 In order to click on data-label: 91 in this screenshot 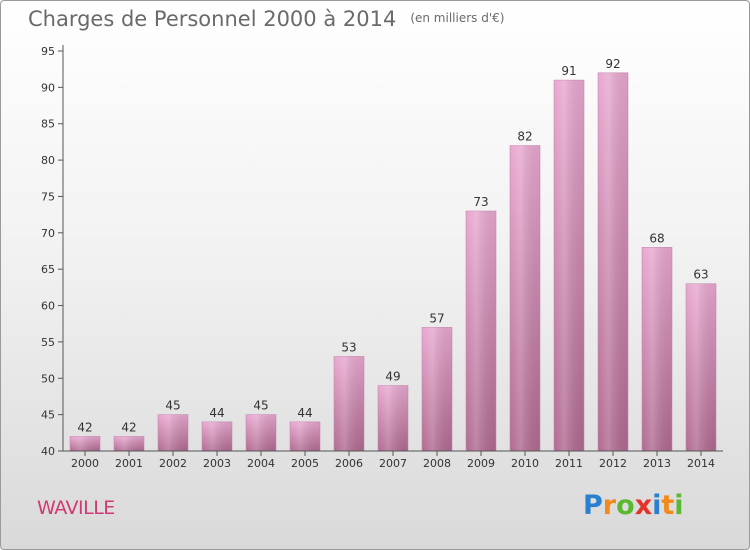, I will do `click(568, 71)`.